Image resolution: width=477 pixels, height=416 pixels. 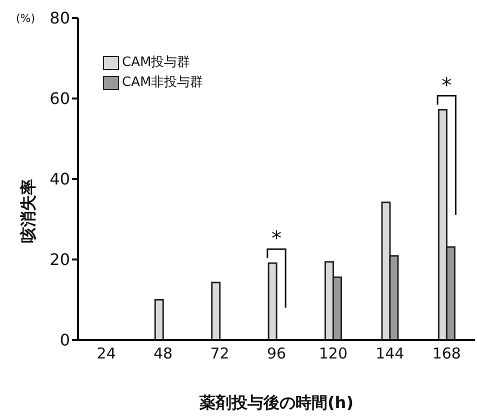 I want to click on x-tick-label: 120, so click(x=333, y=353).